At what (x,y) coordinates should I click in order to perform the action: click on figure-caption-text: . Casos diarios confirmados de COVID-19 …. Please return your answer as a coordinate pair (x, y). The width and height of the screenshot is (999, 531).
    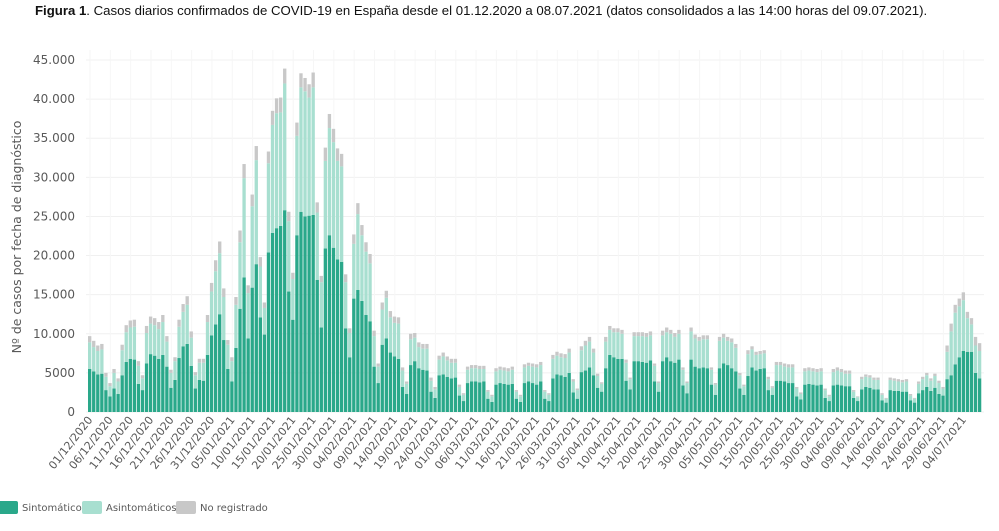
    Looking at the image, I should click on (507, 10).